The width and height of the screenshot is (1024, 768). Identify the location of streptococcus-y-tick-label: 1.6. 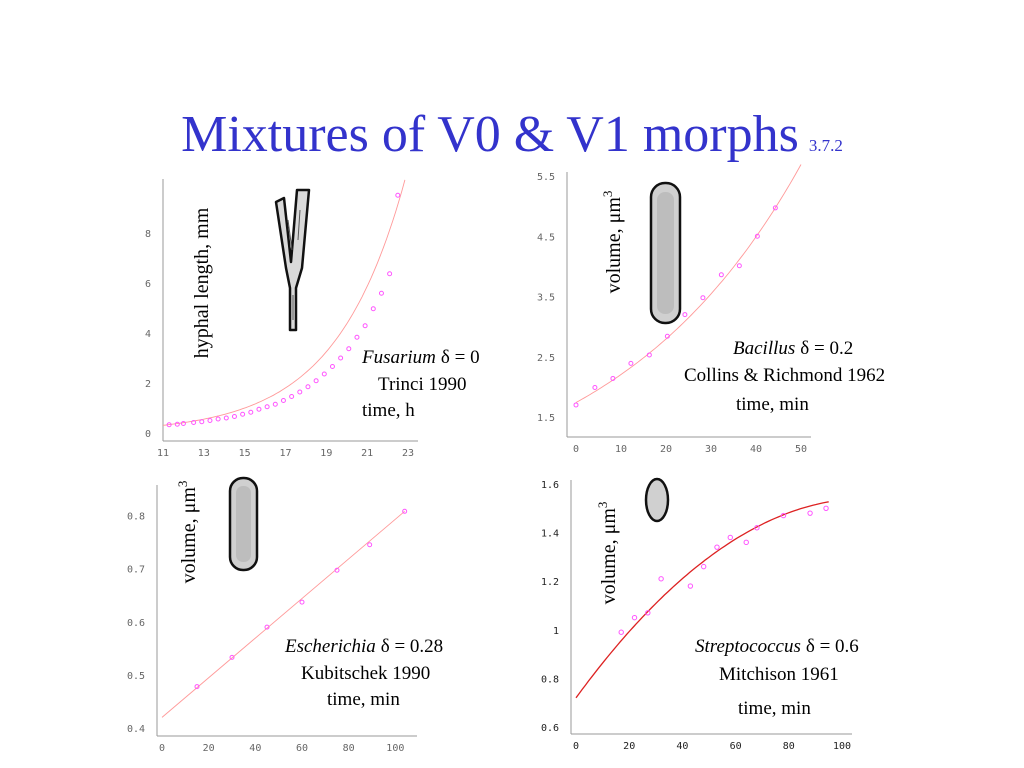
(550, 485).